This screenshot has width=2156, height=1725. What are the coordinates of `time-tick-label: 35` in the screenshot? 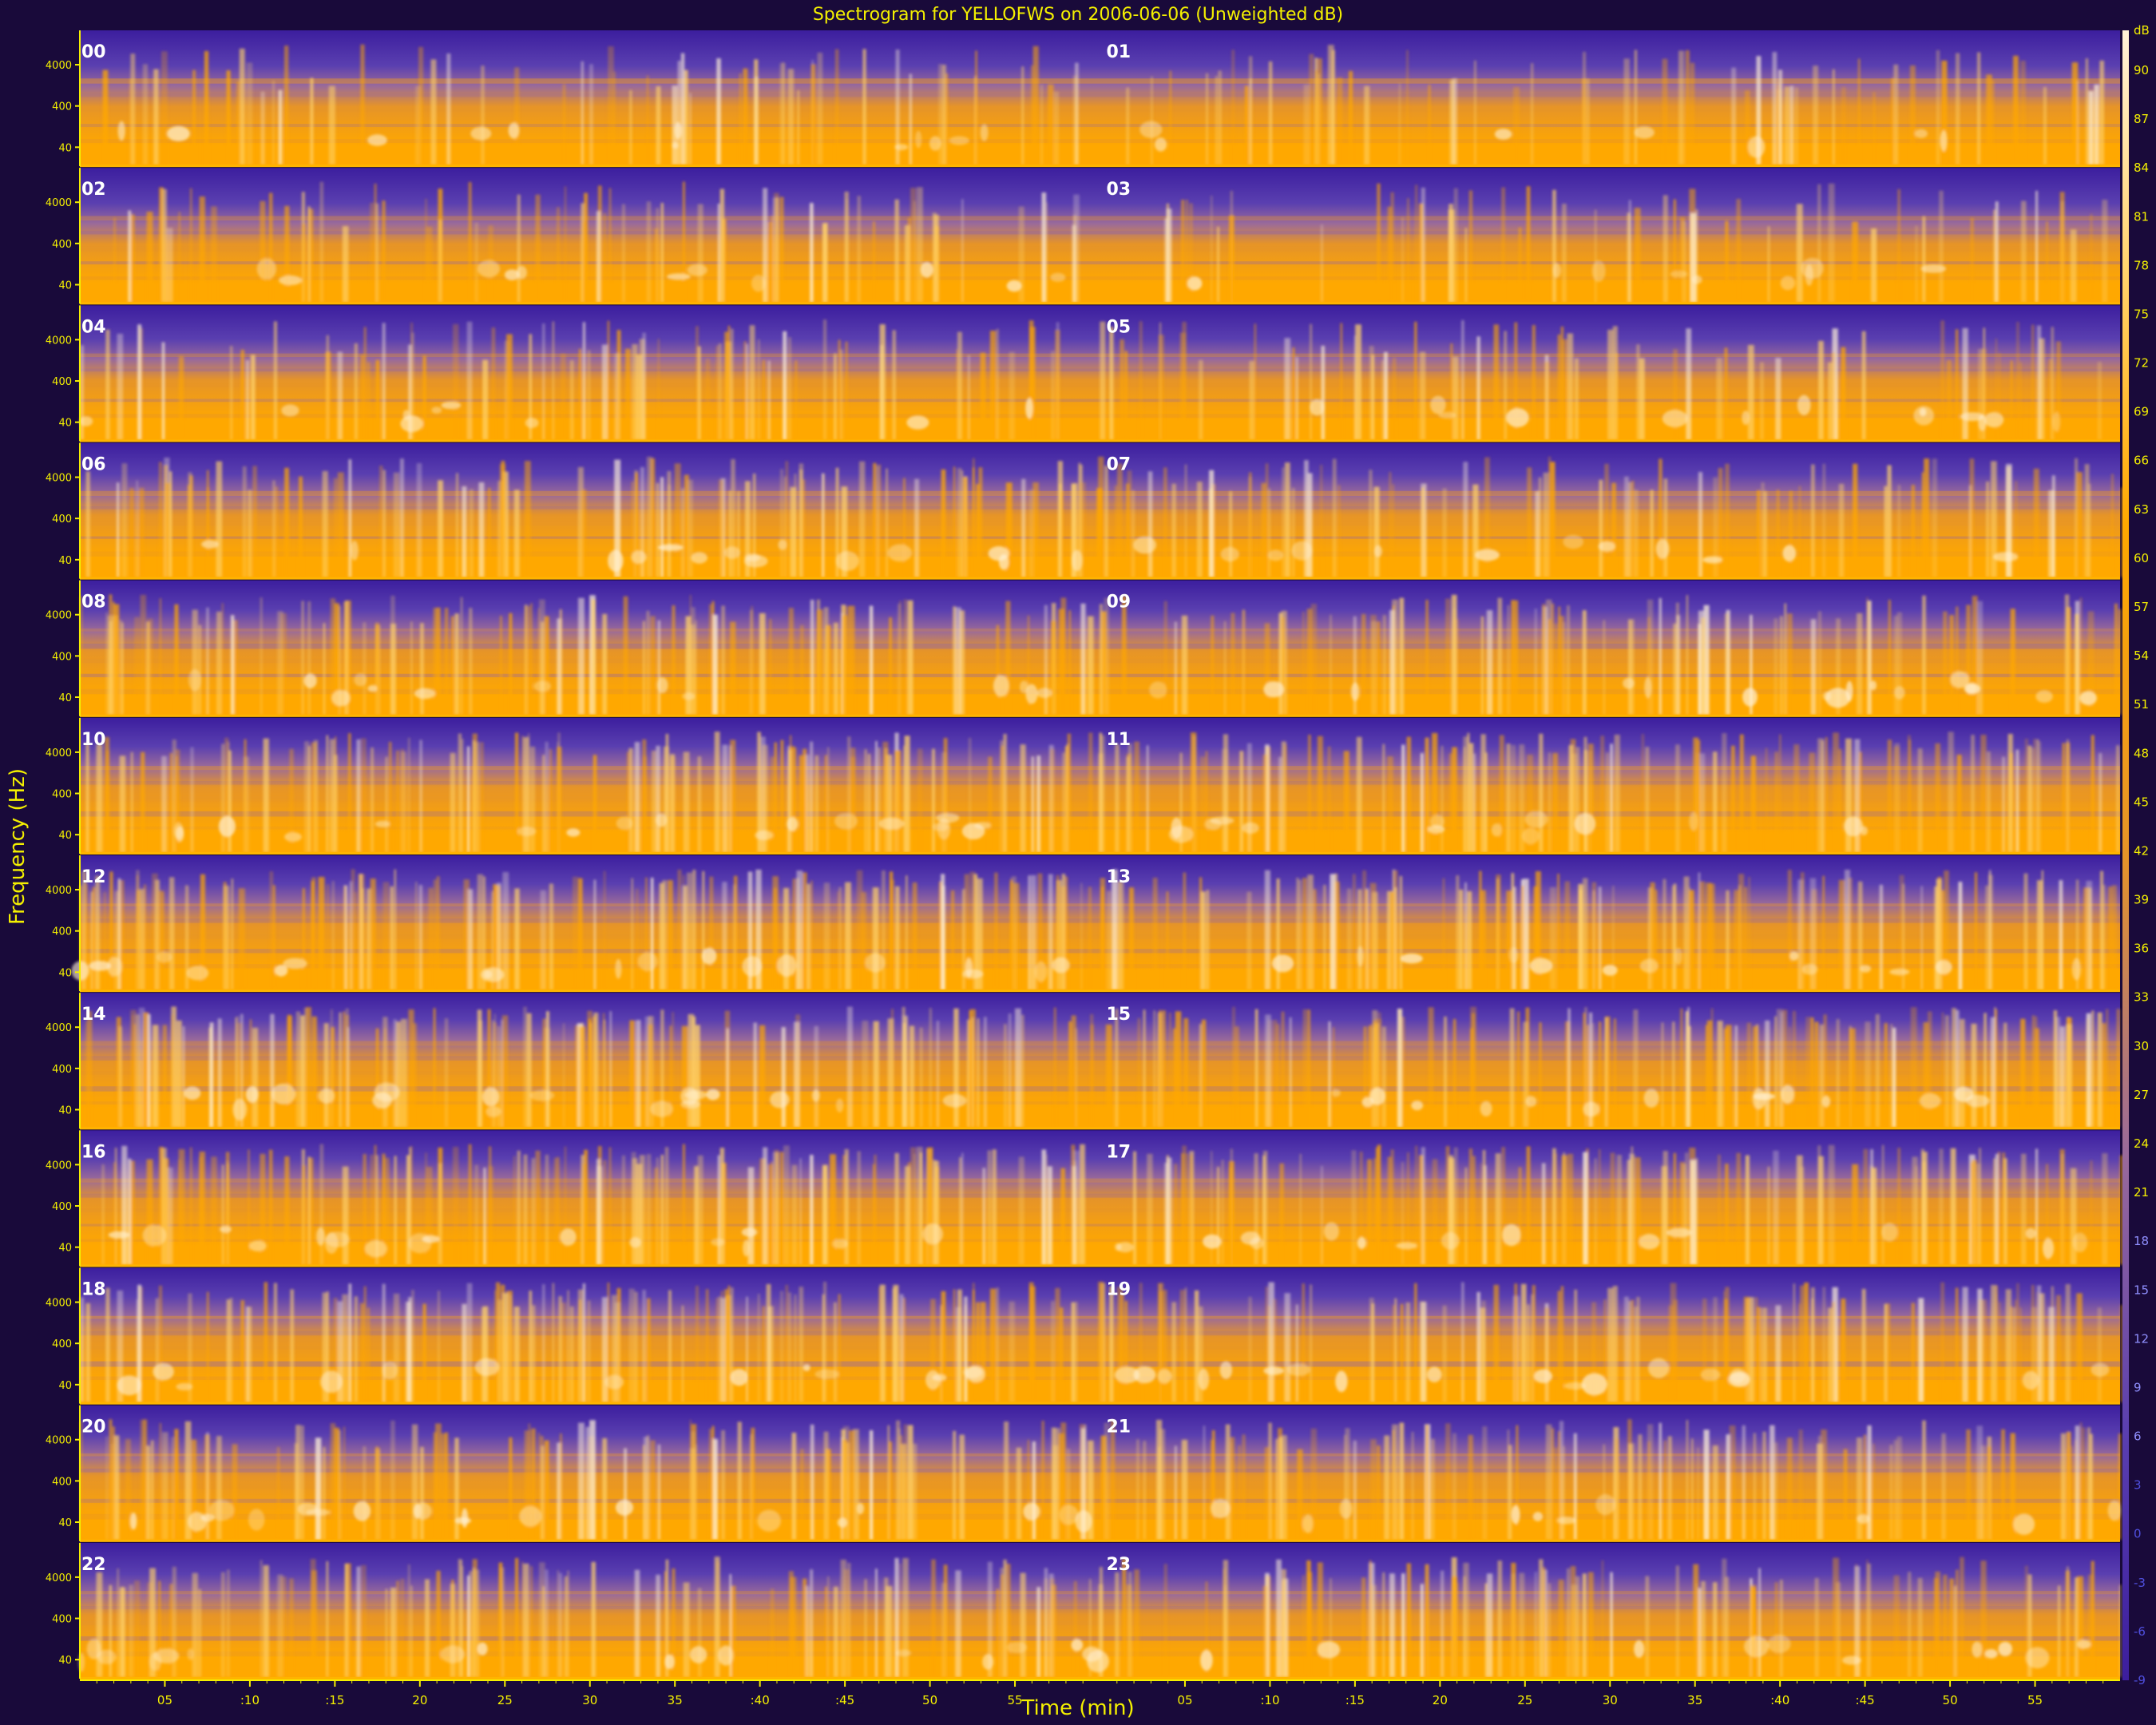 It's located at (675, 1700).